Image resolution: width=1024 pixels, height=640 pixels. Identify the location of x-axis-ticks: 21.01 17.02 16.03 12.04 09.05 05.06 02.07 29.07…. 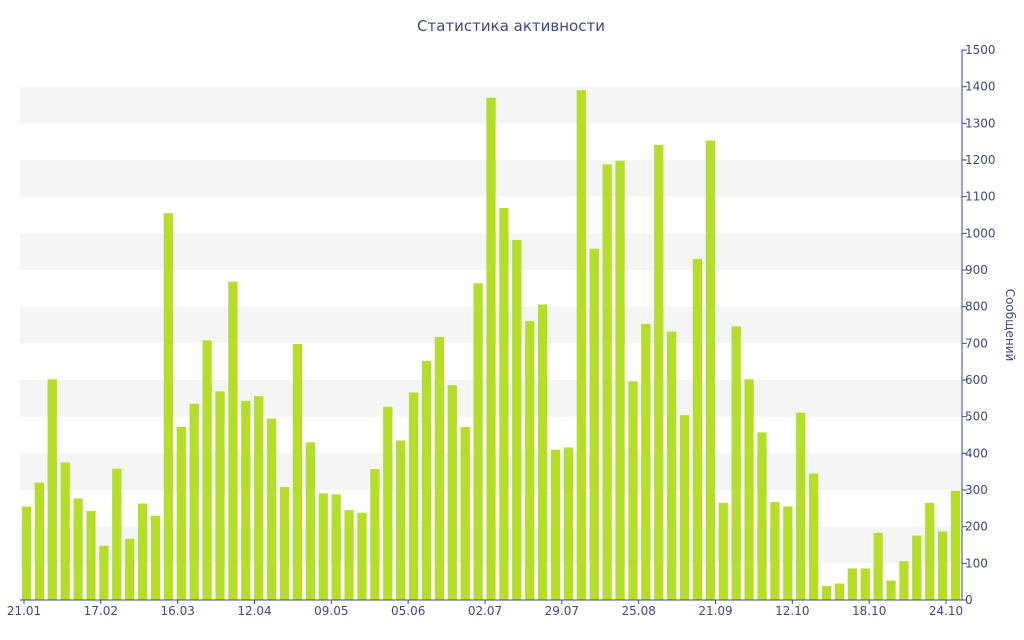
(485, 609).